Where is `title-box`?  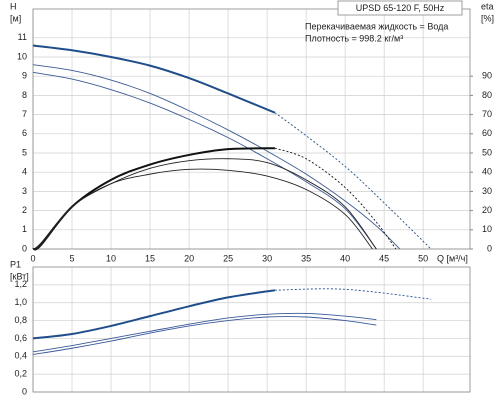
title-box is located at coordinates (400, 8).